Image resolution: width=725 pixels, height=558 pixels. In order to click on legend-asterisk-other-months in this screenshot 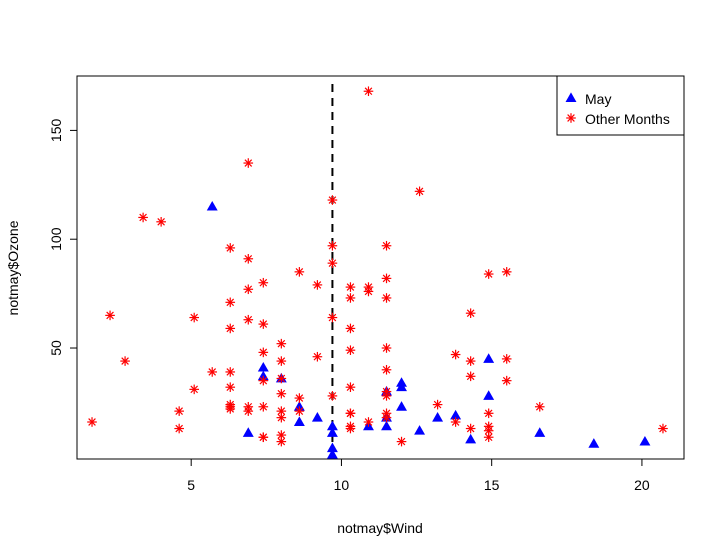, I will do `click(571, 118)`.